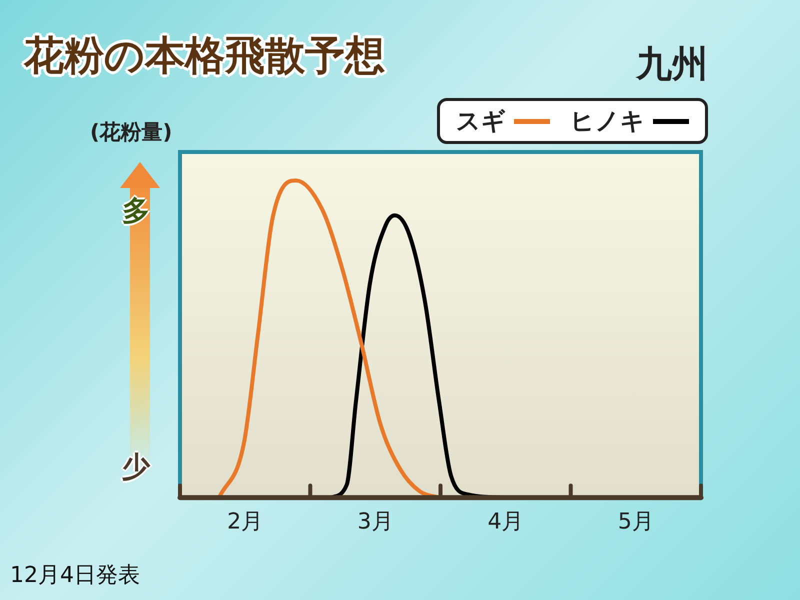  What do you see at coordinates (245, 522) in the screenshot?
I see `x-tick-label: 2月` at bounding box center [245, 522].